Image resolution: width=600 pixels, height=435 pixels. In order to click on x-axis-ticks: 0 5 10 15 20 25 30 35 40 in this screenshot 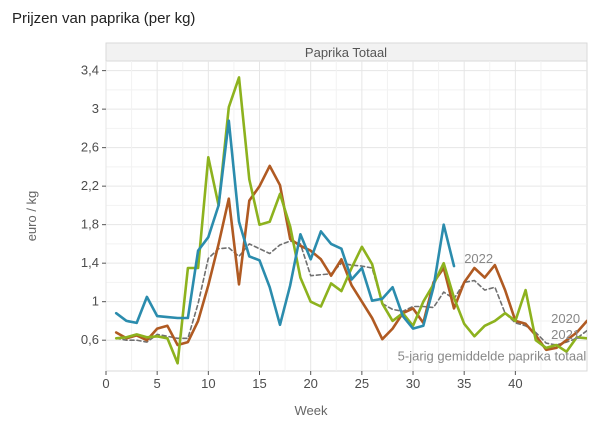, I will do `click(312, 381)`.